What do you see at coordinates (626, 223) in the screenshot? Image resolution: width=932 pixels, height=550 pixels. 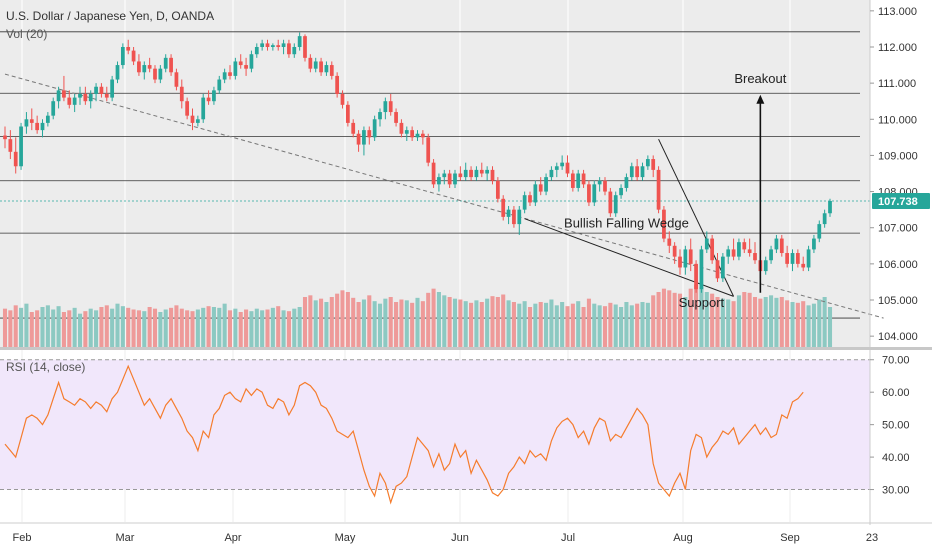 I see `annotation-label: Bullish Falling Wedge` at bounding box center [626, 223].